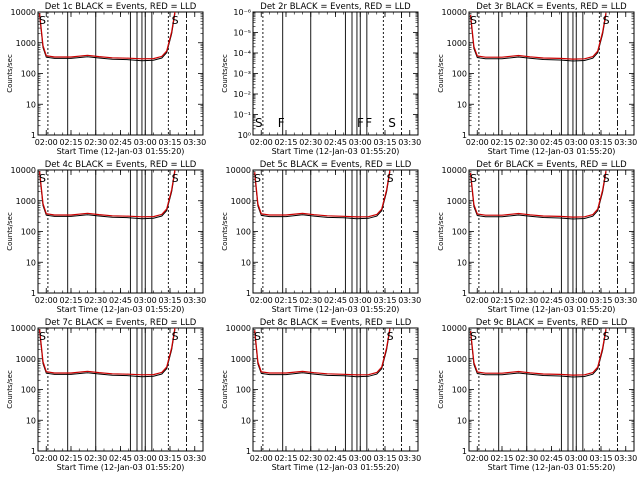 Image resolution: width=640 pixels, height=480 pixels. Describe the element at coordinates (242, 74) in the screenshot. I see `y-tick-label: 10⁻³` at that location.